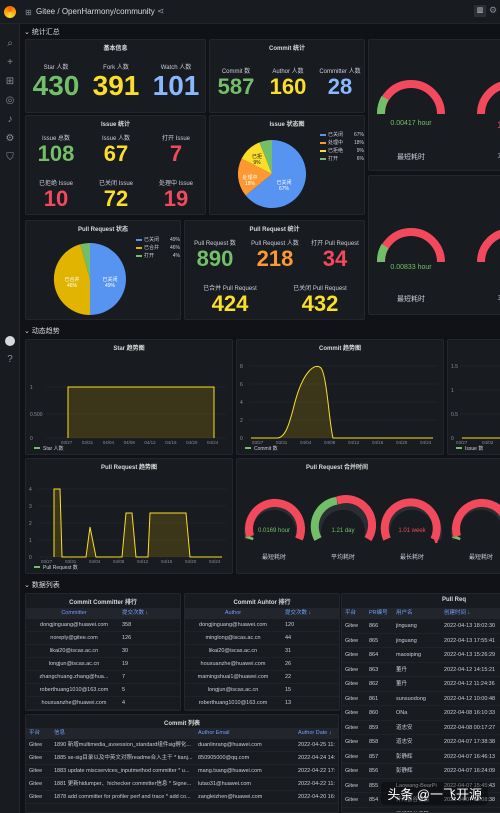  What do you see at coordinates (215, 258) in the screenshot?
I see `pr-count: 890` at bounding box center [215, 258].